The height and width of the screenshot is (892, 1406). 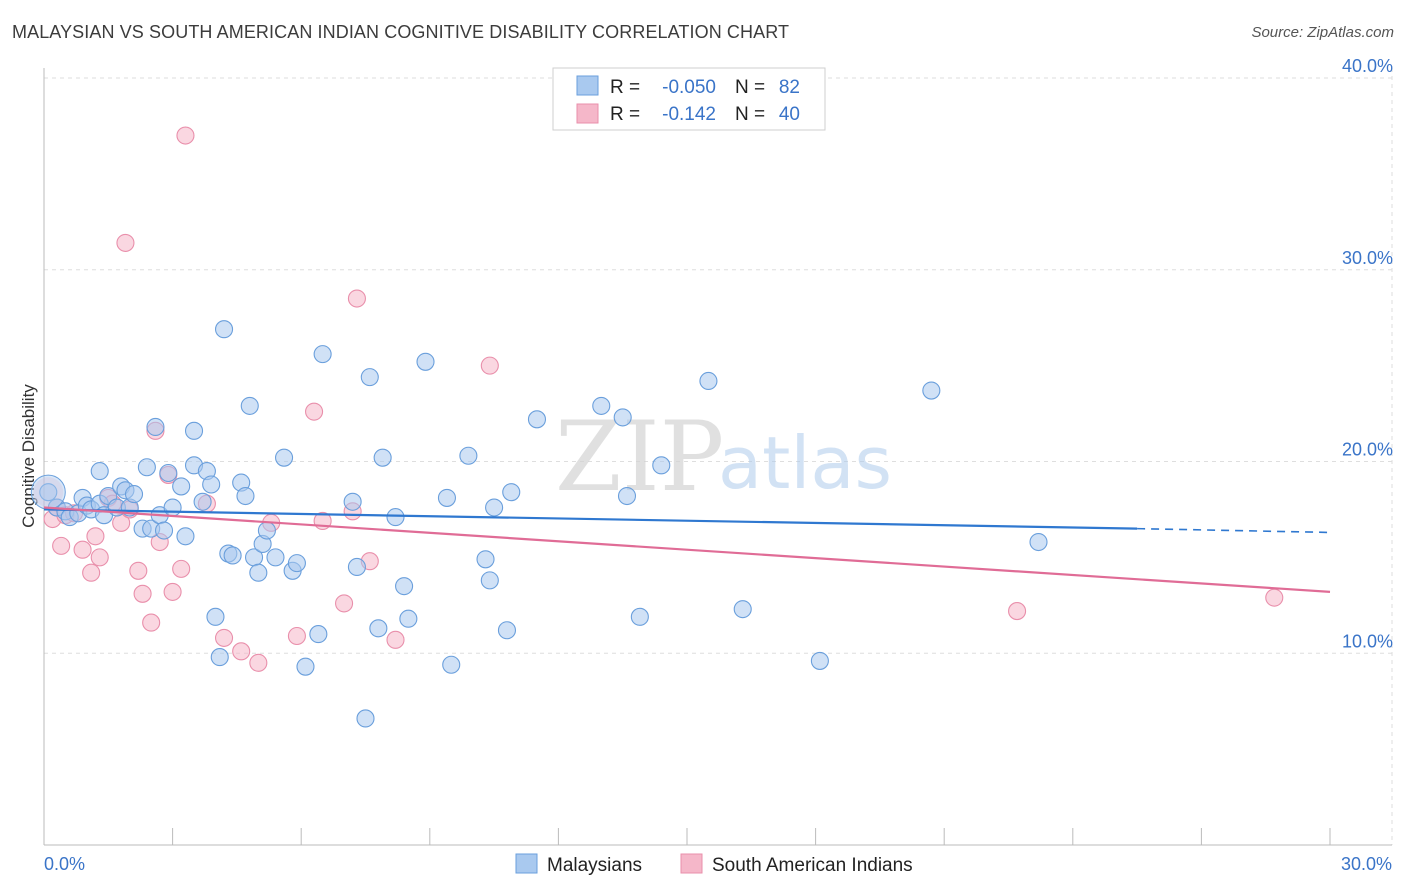 I want to click on legend-r-value-1: -0.050, so click(x=689, y=87).